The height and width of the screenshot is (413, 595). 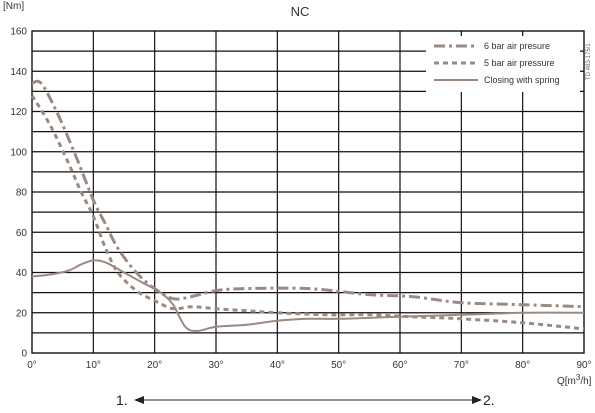 What do you see at coordinates (122, 400) in the screenshot?
I see `range-start-label: 1.` at bounding box center [122, 400].